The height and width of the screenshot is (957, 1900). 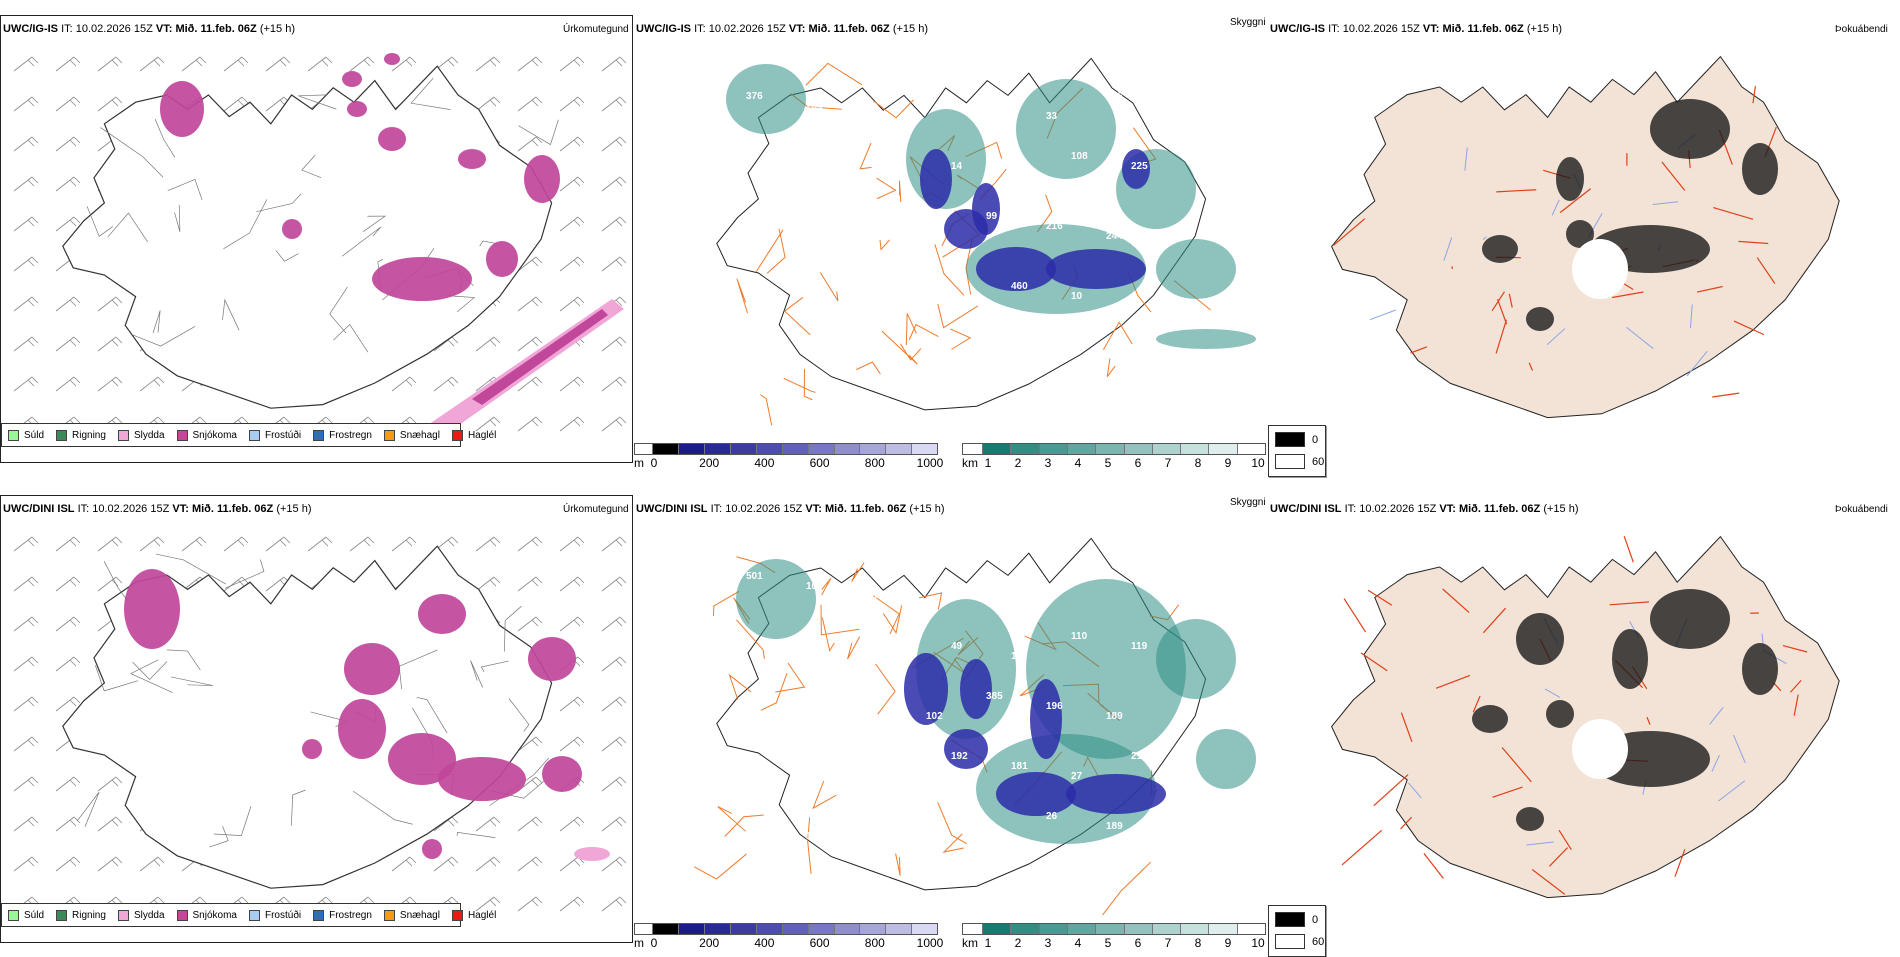 What do you see at coordinates (114, 29) in the screenshot?
I see `it-value: 10.02.2026 15Z` at bounding box center [114, 29].